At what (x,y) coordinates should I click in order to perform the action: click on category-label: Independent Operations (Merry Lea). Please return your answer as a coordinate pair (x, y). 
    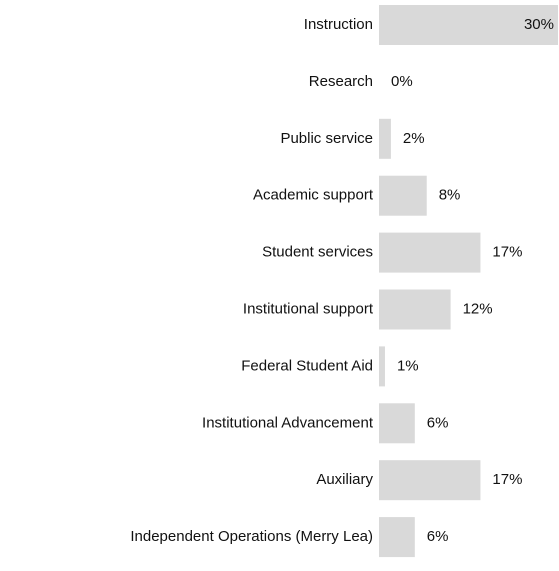
    Looking at the image, I should click on (251, 536).